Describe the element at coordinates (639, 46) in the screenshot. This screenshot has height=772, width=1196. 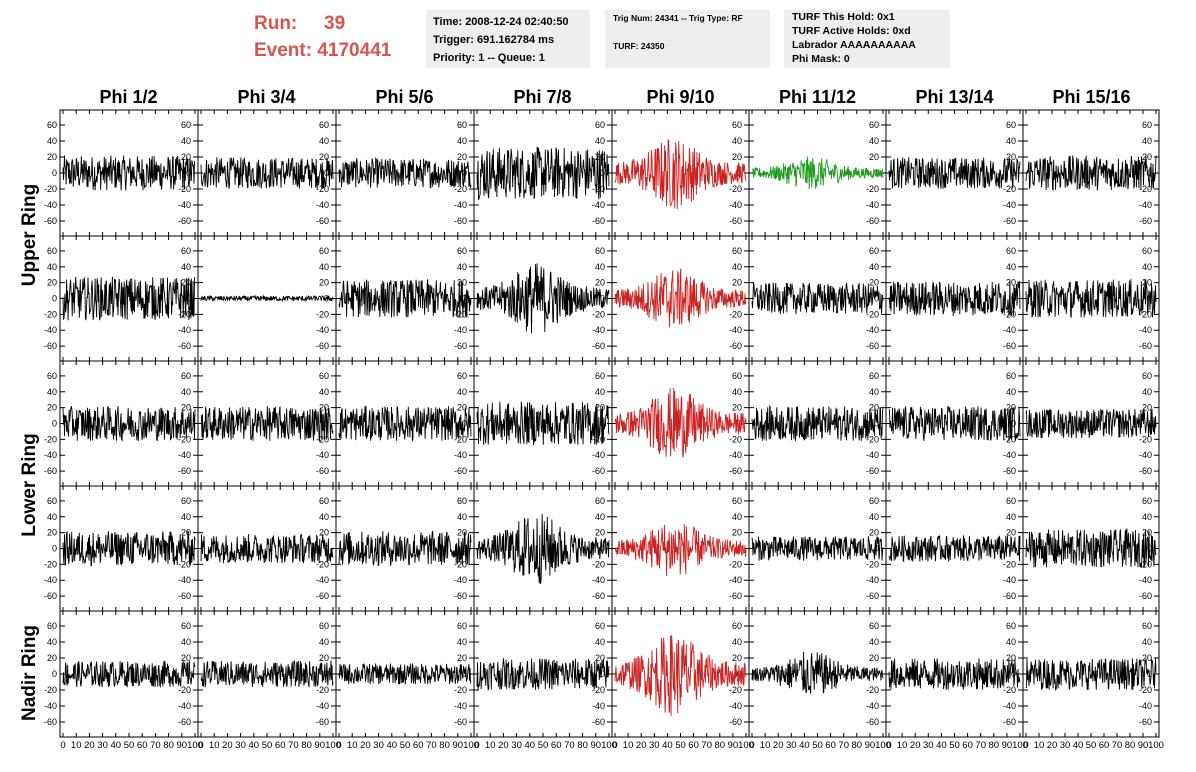
I see `turf-text: TURF: 24350` at that location.